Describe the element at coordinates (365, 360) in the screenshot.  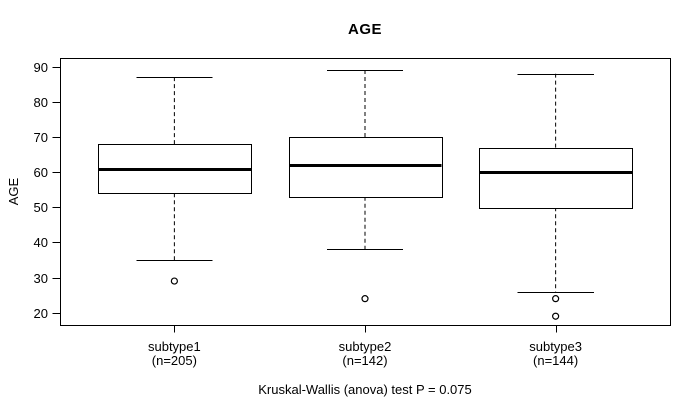
I see `group-count: (n=142)` at that location.